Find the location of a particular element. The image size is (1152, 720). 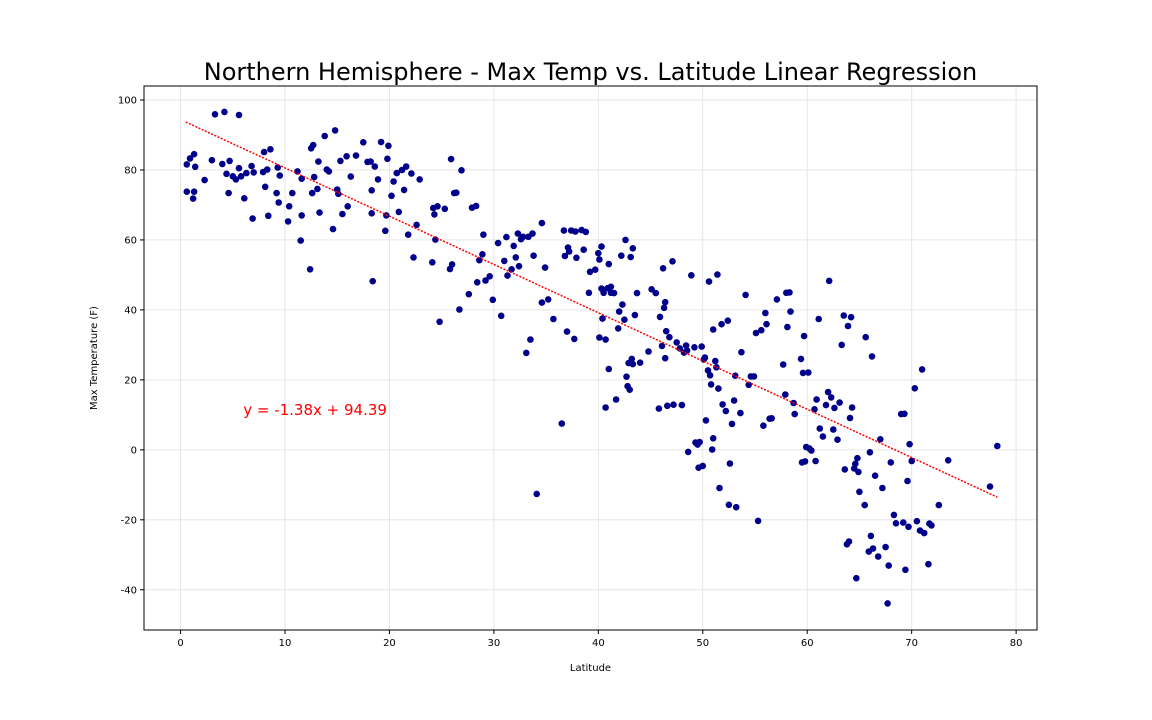

y-tick-label: -40 is located at coordinates (129, 590).